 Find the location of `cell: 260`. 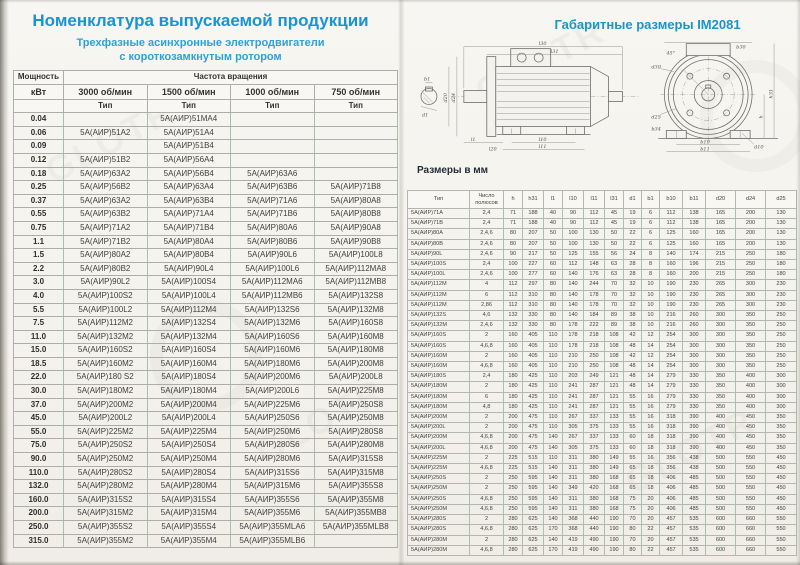

cell: 260 is located at coordinates (694, 326).